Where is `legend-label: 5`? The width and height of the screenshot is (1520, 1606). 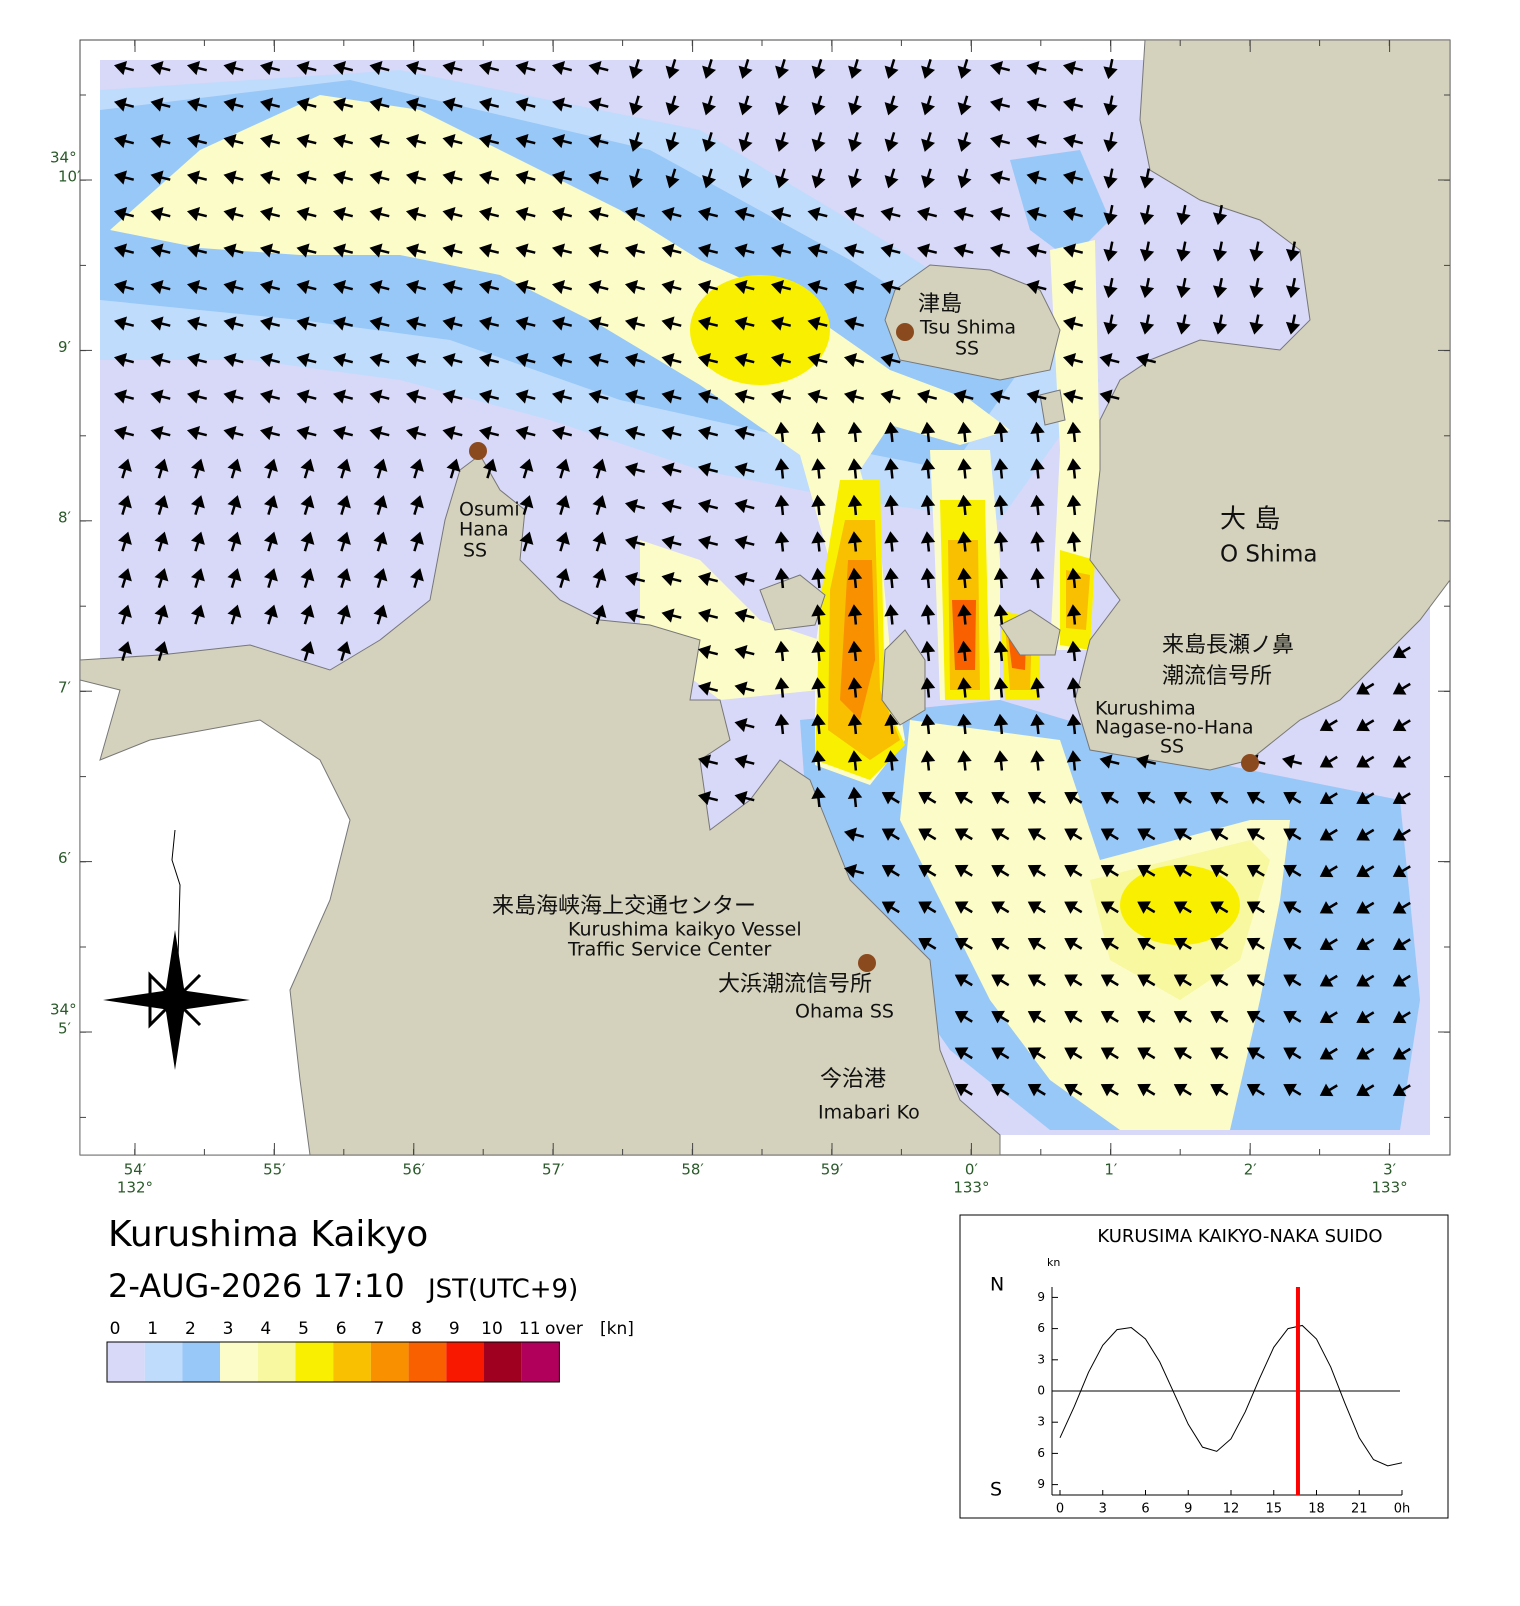
legend-label: 5 is located at coordinates (303, 1329).